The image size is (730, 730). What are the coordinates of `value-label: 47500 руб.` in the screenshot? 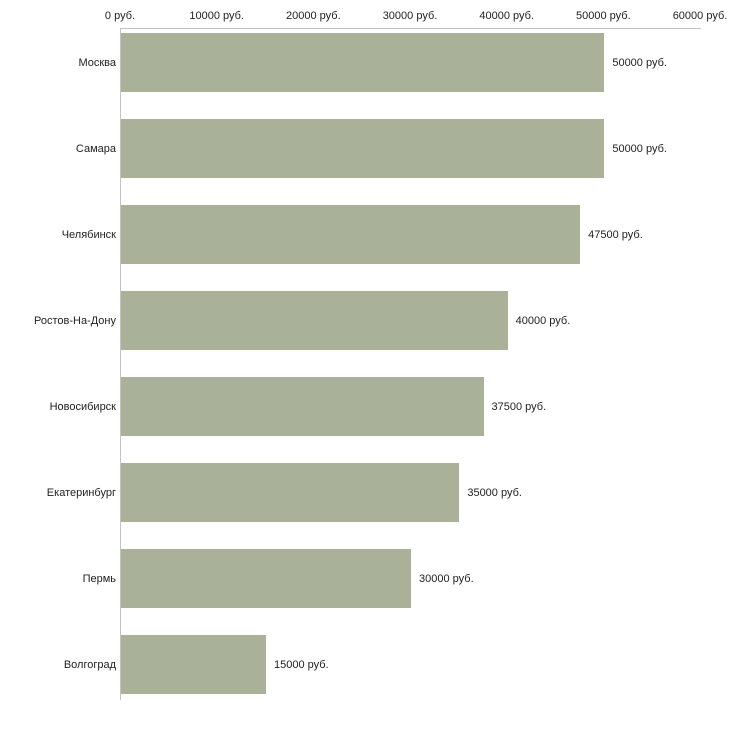 It's located at (615, 234).